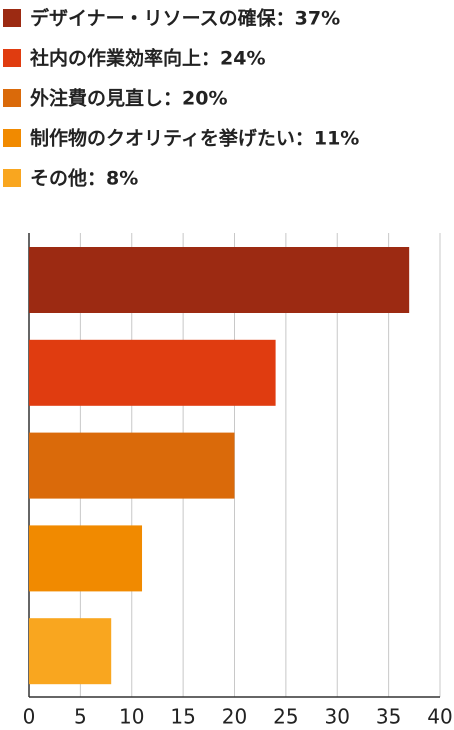  What do you see at coordinates (185, 18) in the screenshot?
I see `legend-label: デザイナー・リソースの確保：37%` at bounding box center [185, 18].